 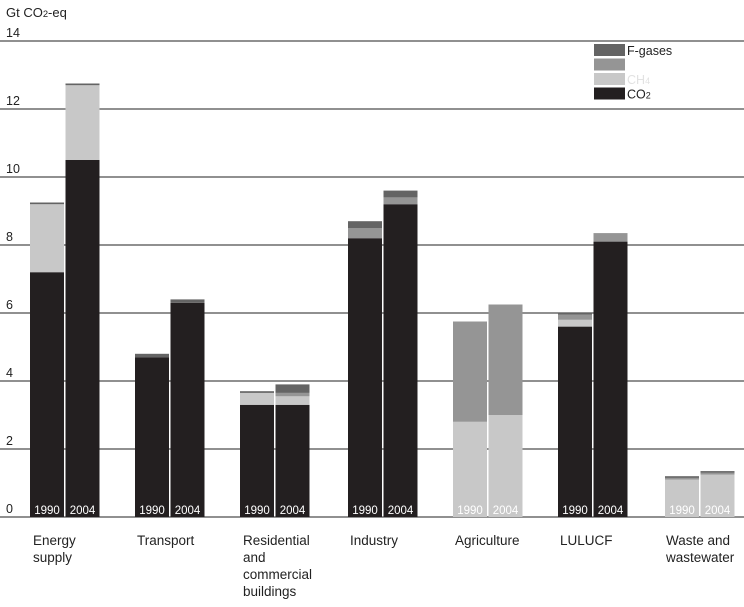 What do you see at coordinates (9, 373) in the screenshot?
I see `y-tick-label: 4` at bounding box center [9, 373].